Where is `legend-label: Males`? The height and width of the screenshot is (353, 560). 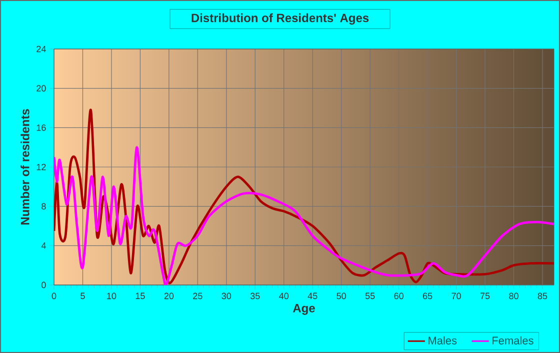
legend-label: Males is located at coordinates (442, 340).